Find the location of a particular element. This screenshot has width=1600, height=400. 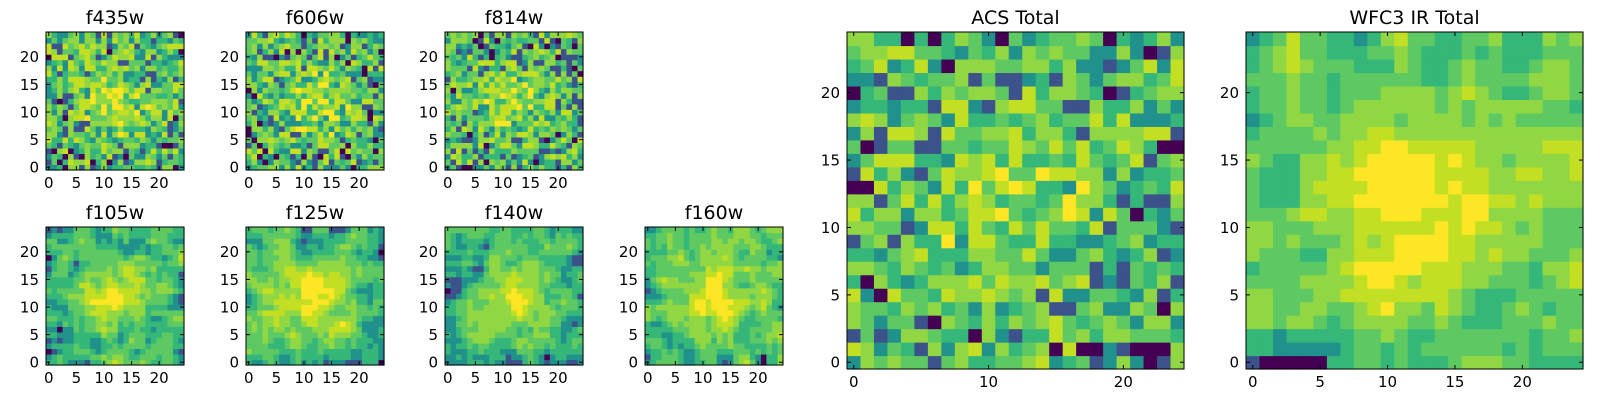

y-tick-label: 10 is located at coordinates (428, 112).